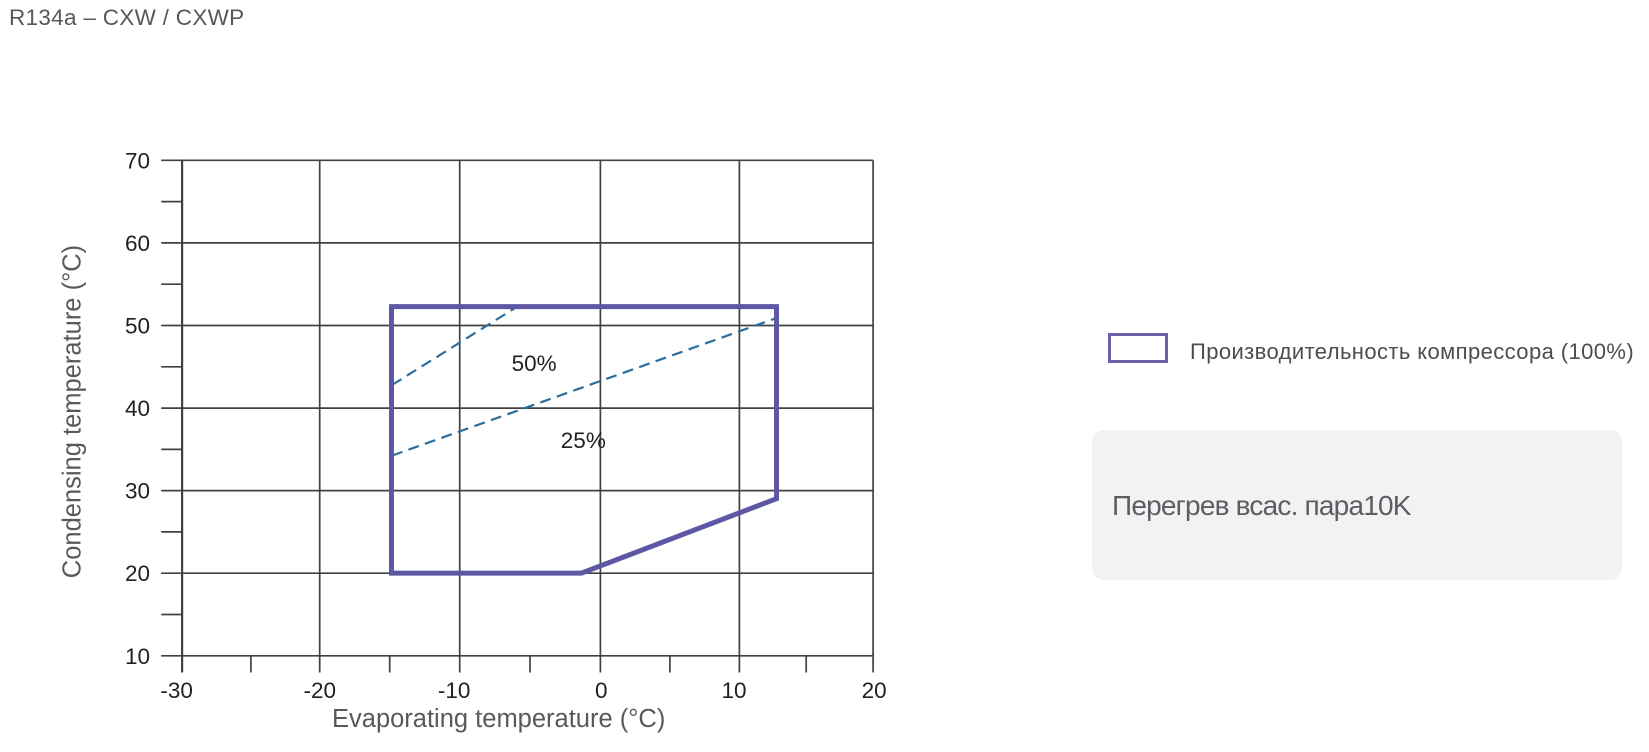 This screenshot has width=1649, height=752. Describe the element at coordinates (137, 160) in the screenshot. I see `svg-text: 70` at that location.